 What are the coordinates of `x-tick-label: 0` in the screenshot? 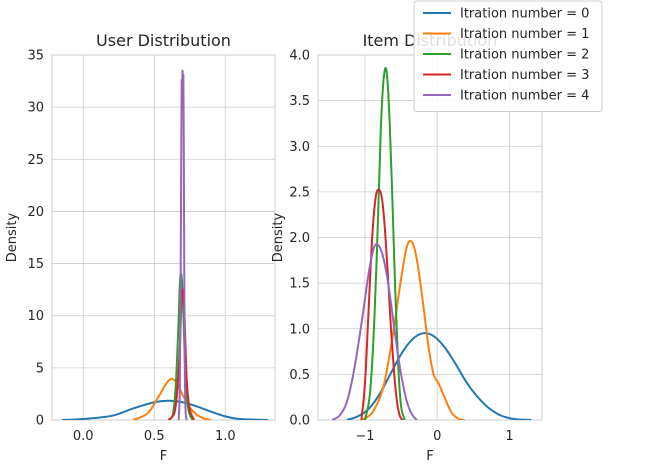 It's located at (437, 436).